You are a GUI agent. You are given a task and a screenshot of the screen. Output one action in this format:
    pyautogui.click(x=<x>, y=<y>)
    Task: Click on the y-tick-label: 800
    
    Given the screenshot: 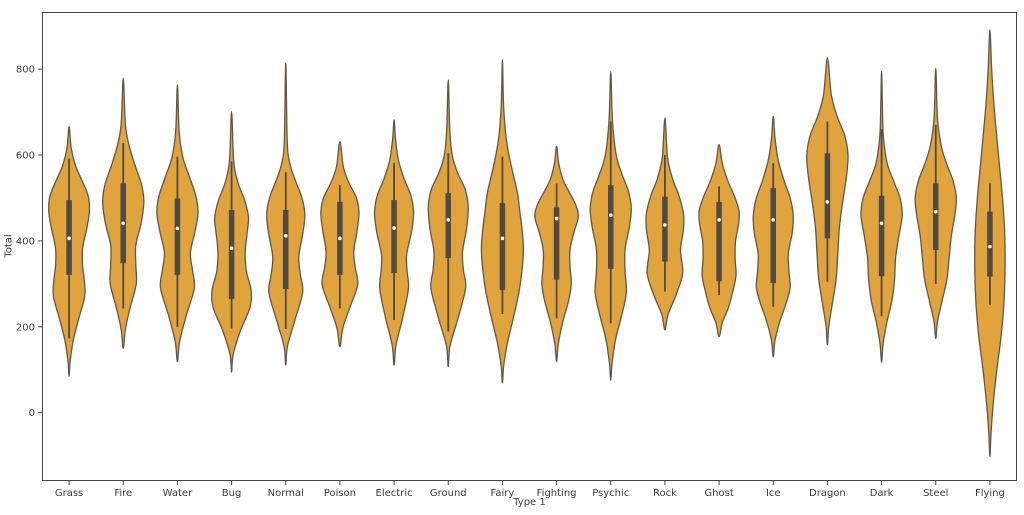 What is the action you would take?
    pyautogui.click(x=25, y=70)
    